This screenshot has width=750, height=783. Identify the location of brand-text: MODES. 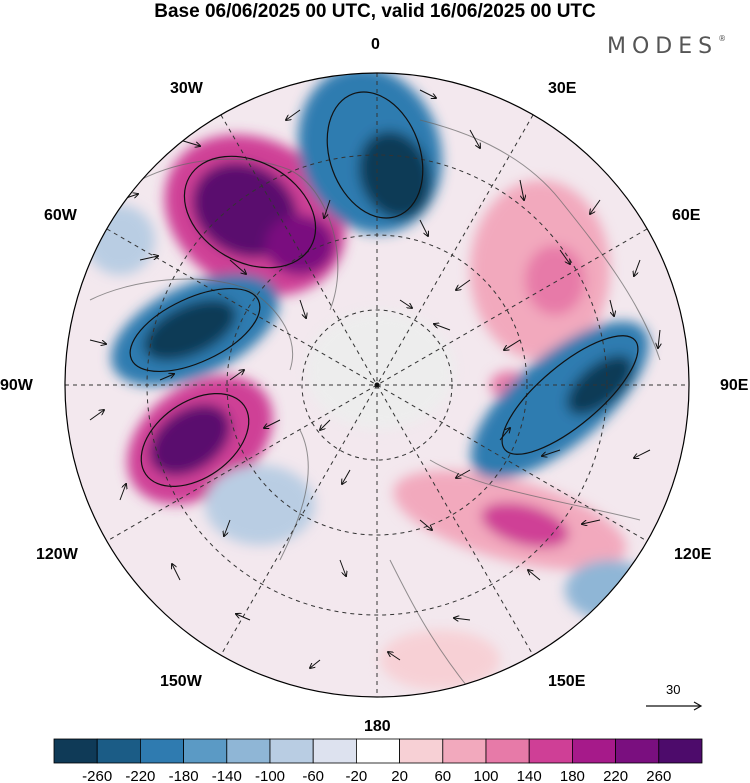
(663, 46).